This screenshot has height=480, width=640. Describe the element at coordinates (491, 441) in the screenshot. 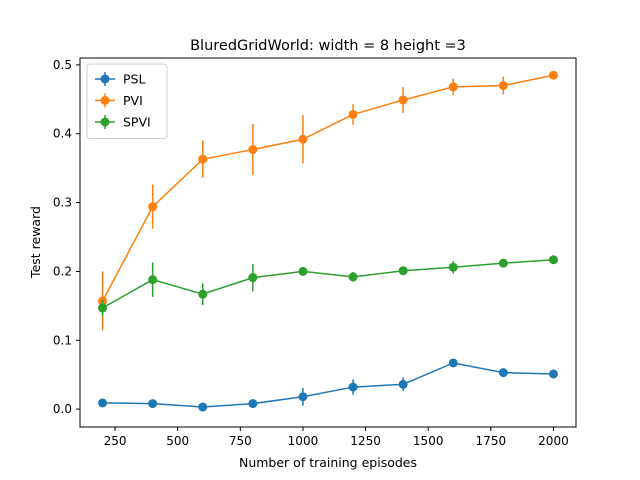

I see `x-tick-label: 1750` at that location.